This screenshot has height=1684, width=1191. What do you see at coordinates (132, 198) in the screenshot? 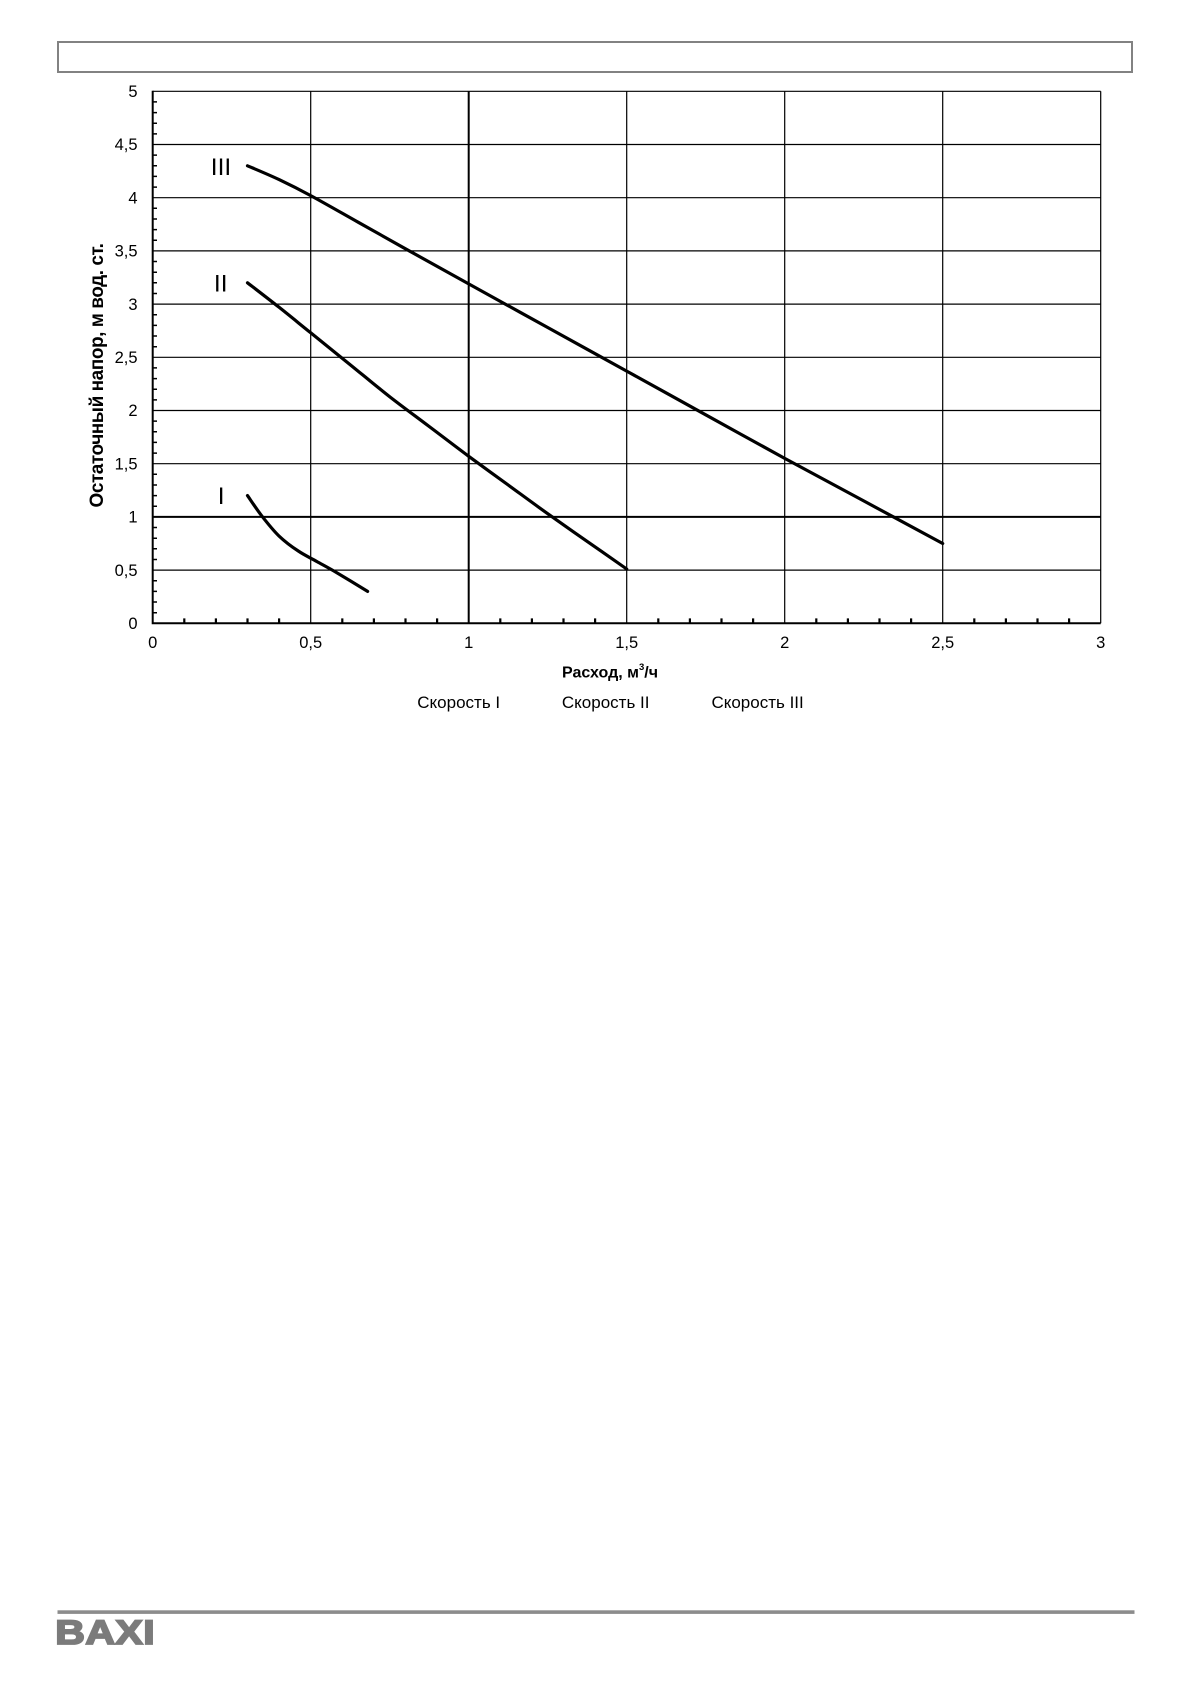
I see `svg-text: 4` at bounding box center [132, 198].